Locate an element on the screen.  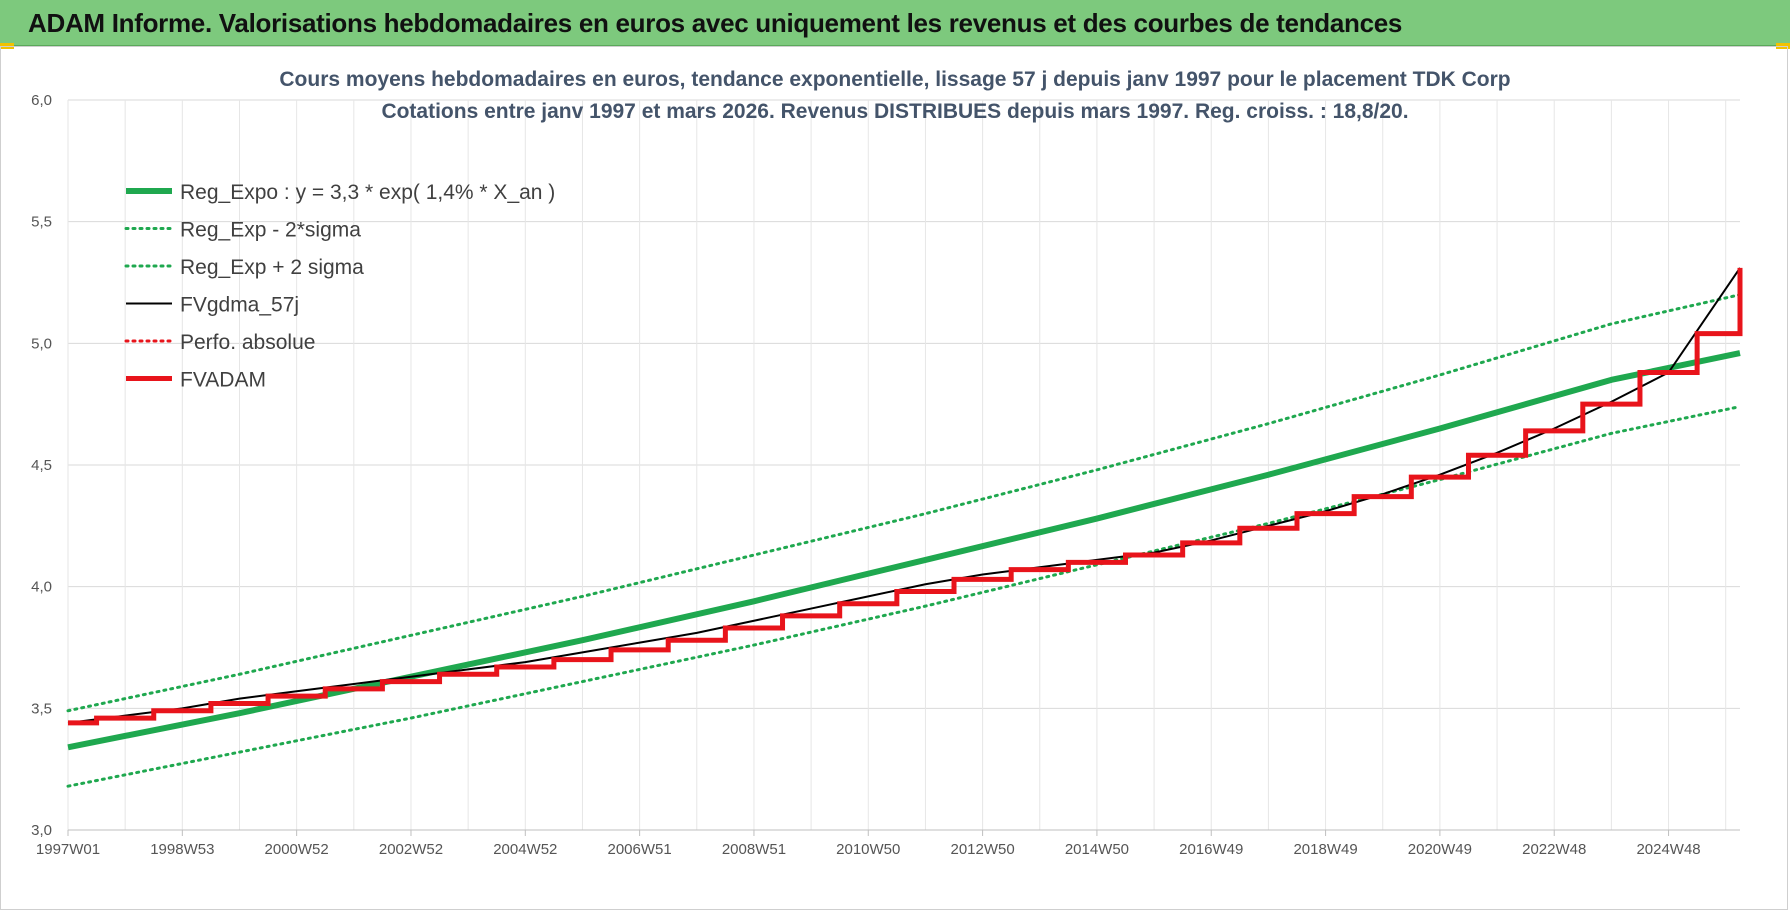
x-tick-label: 2022W48 is located at coordinates (1554, 849).